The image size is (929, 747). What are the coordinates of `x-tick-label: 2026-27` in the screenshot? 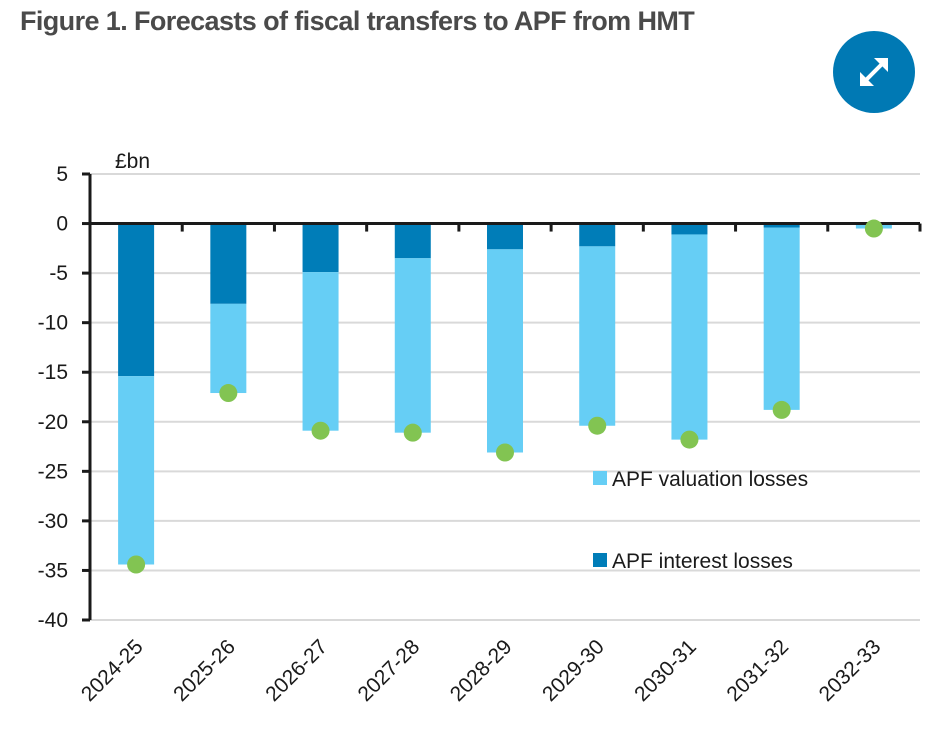 It's located at (296, 670).